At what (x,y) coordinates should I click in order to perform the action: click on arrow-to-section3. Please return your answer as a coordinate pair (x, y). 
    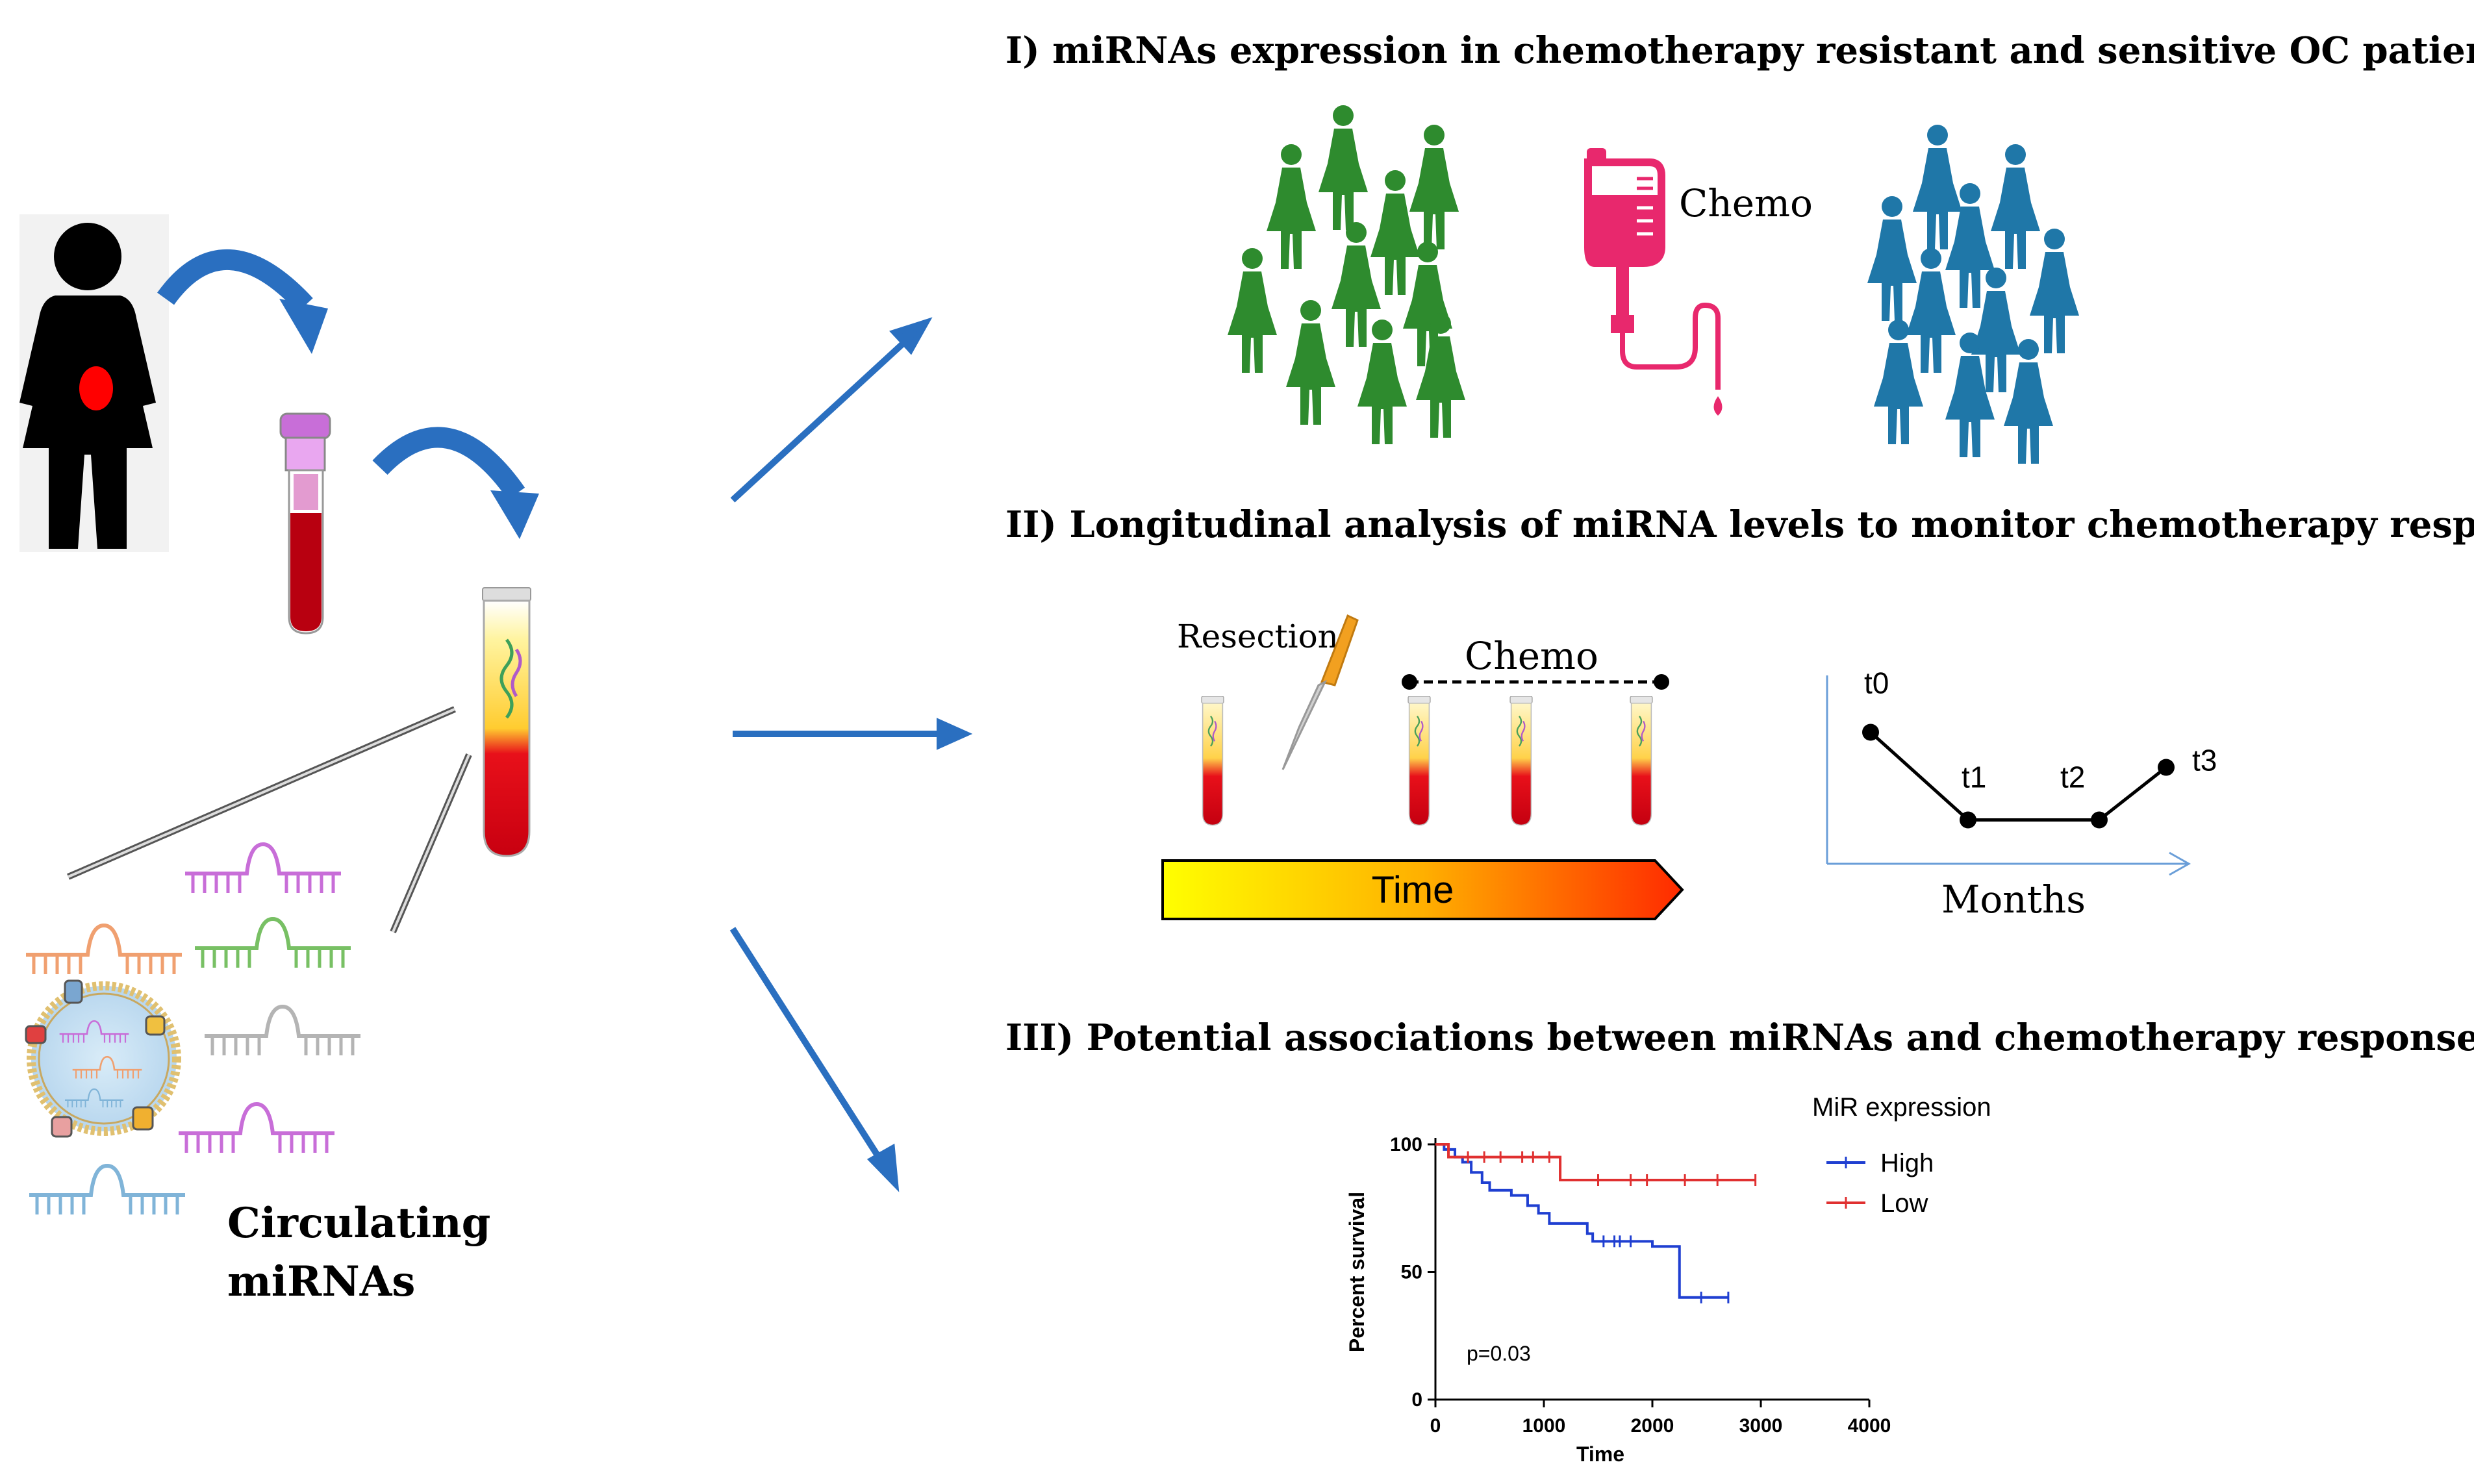
    Looking at the image, I should click on (808, 1047).